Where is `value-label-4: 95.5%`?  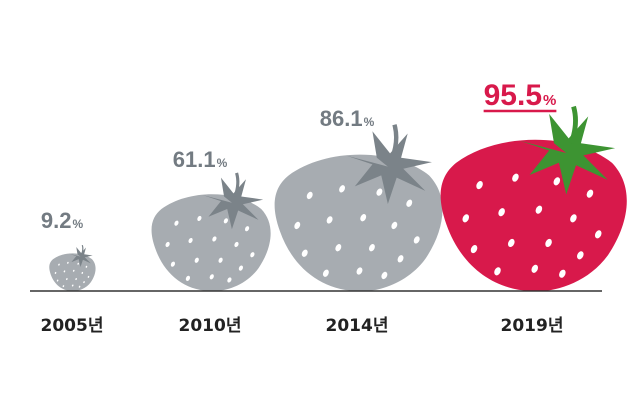 value-label-4: 95.5% is located at coordinates (520, 95).